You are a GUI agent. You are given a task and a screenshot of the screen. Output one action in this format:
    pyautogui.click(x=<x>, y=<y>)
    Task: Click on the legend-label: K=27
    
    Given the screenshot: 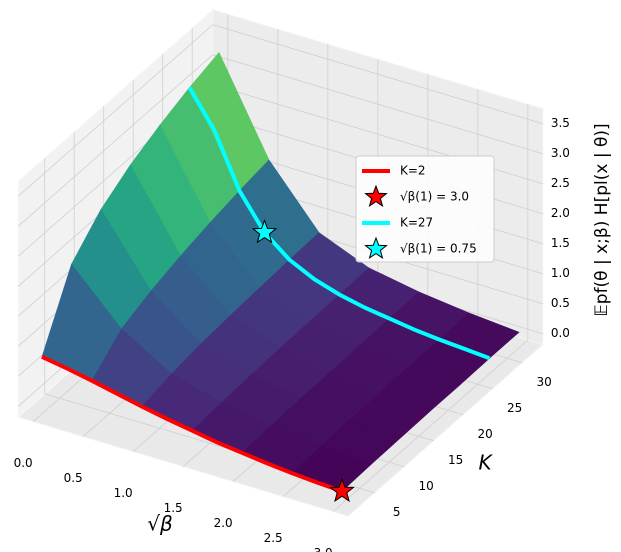 What is the action you would take?
    pyautogui.click(x=416, y=223)
    